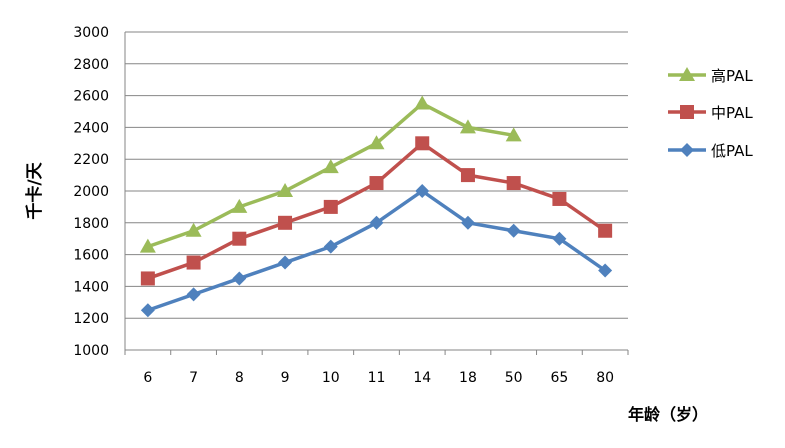 This screenshot has height=448, width=785. What do you see at coordinates (91, 65) in the screenshot?
I see `y-tick-label: 2800` at bounding box center [91, 65].